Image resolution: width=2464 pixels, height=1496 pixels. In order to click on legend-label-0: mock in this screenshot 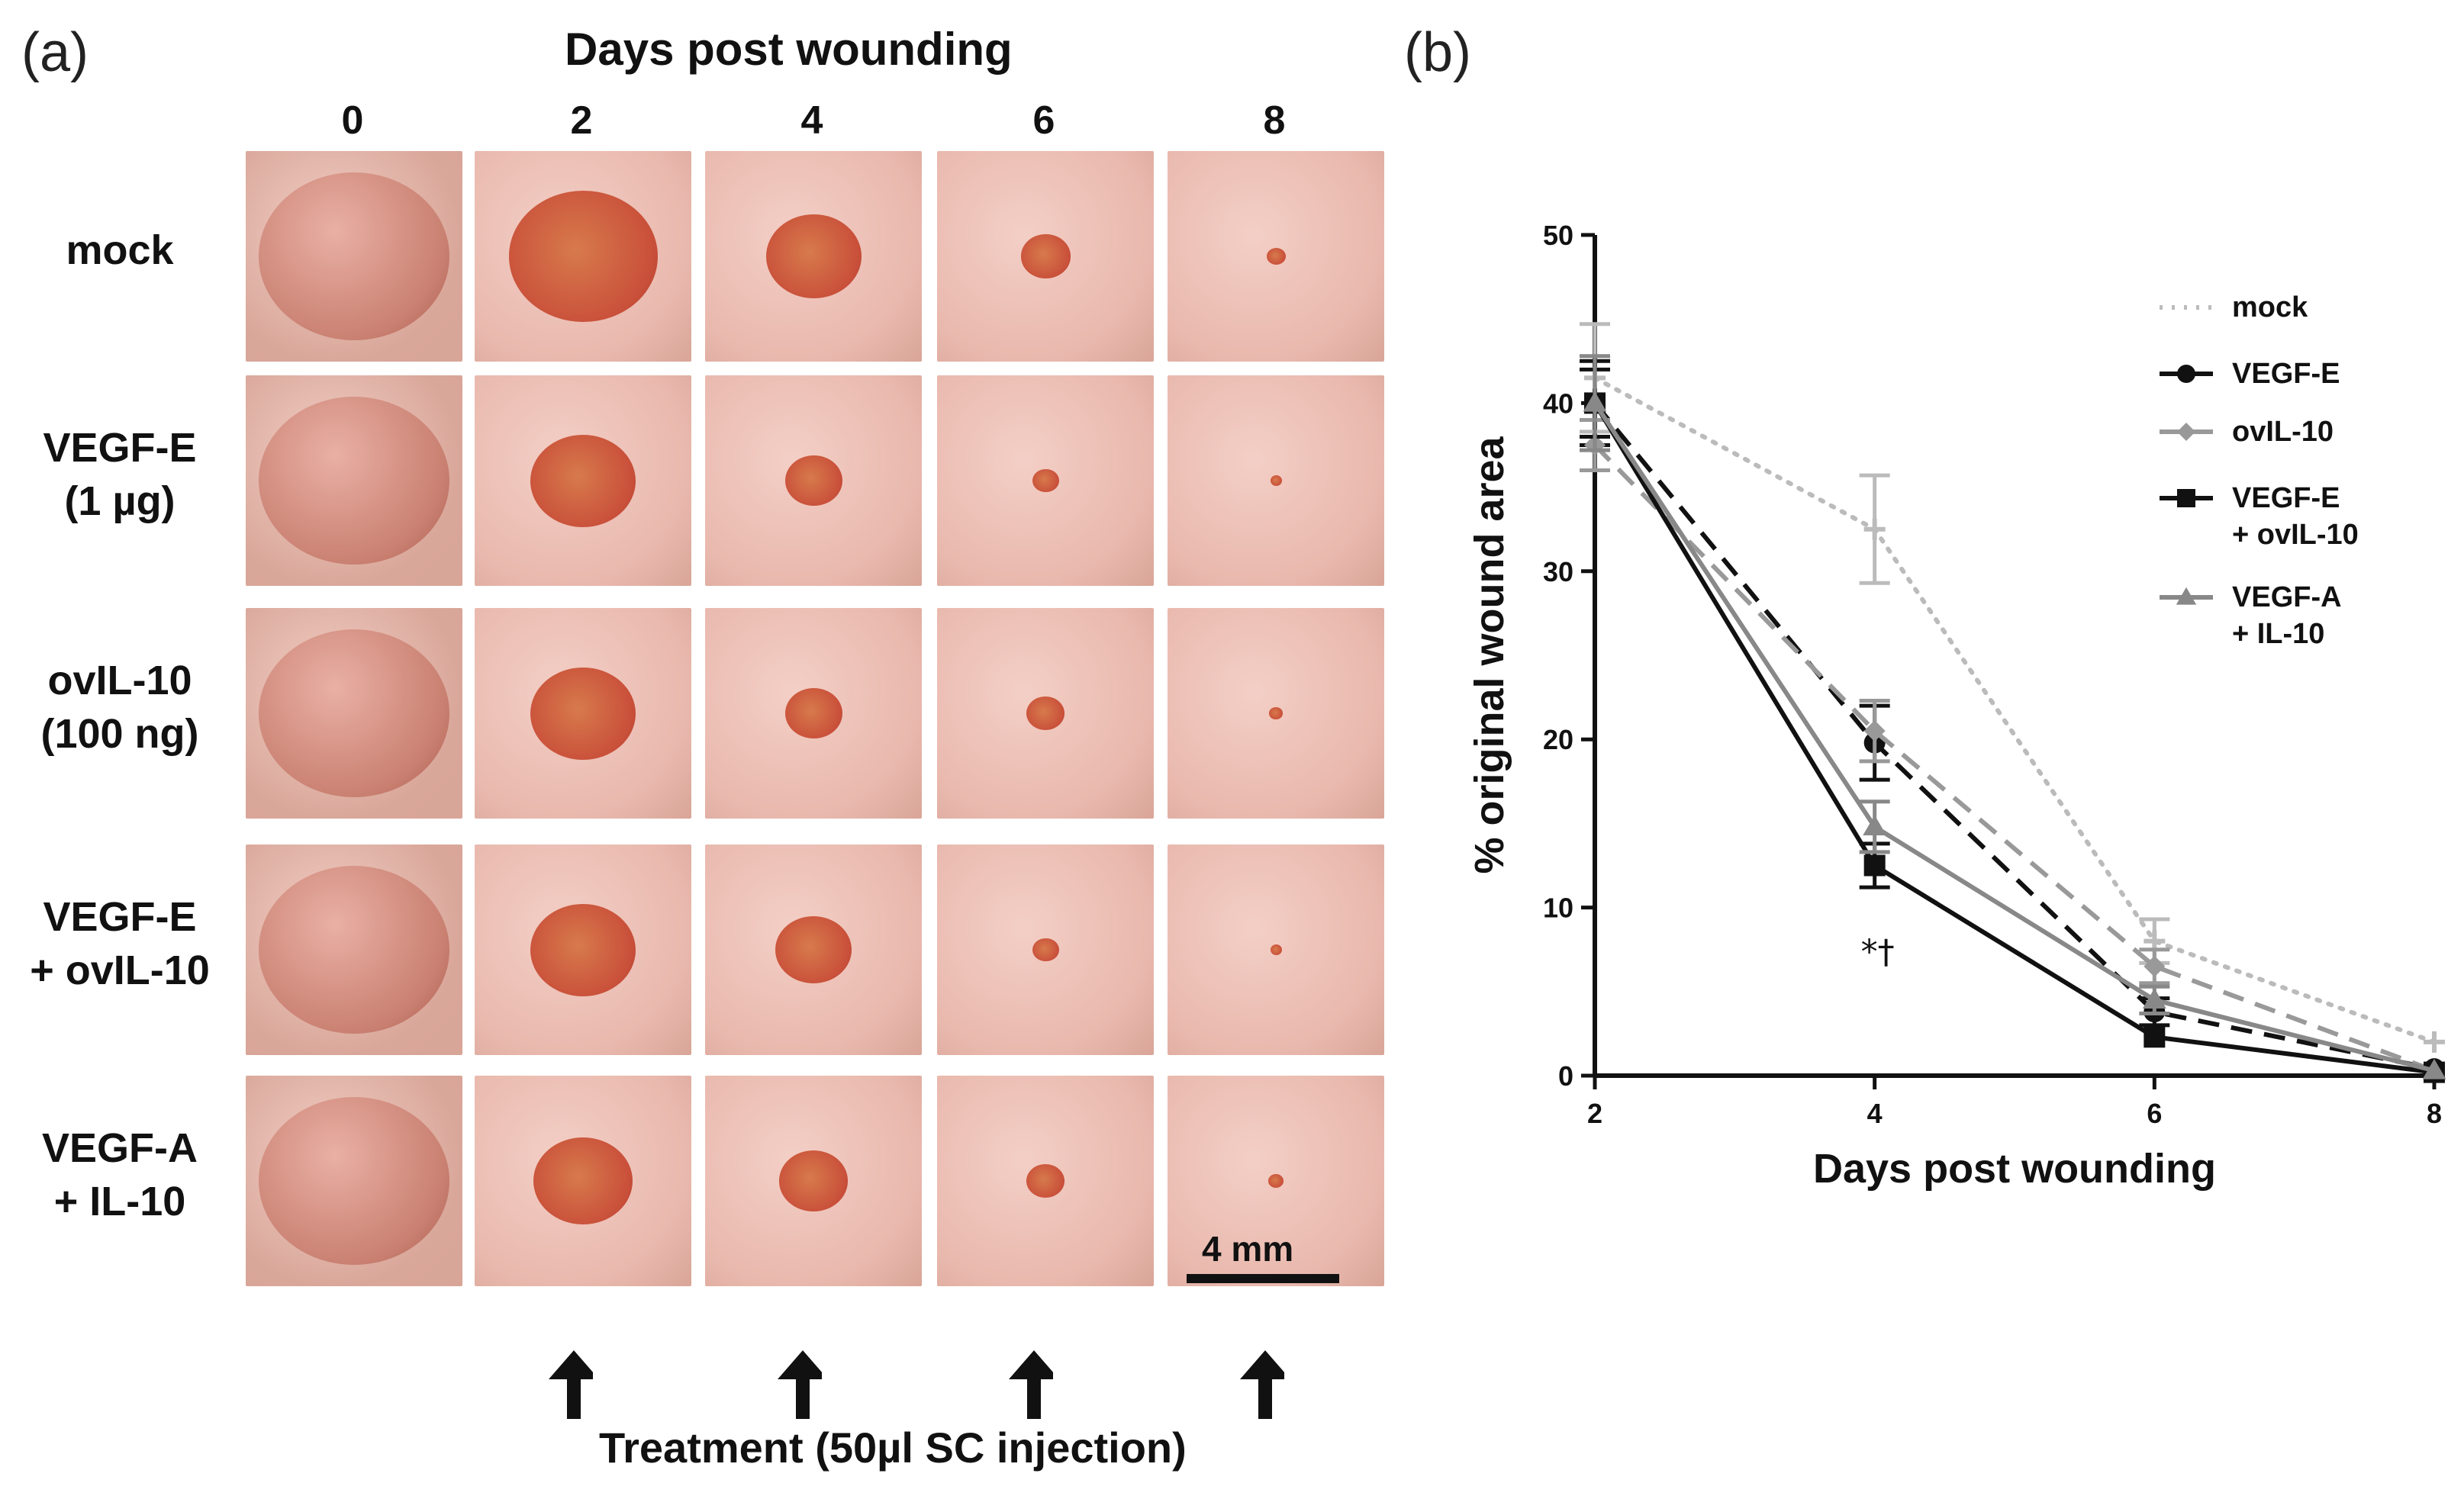, I will do `click(2270, 307)`.